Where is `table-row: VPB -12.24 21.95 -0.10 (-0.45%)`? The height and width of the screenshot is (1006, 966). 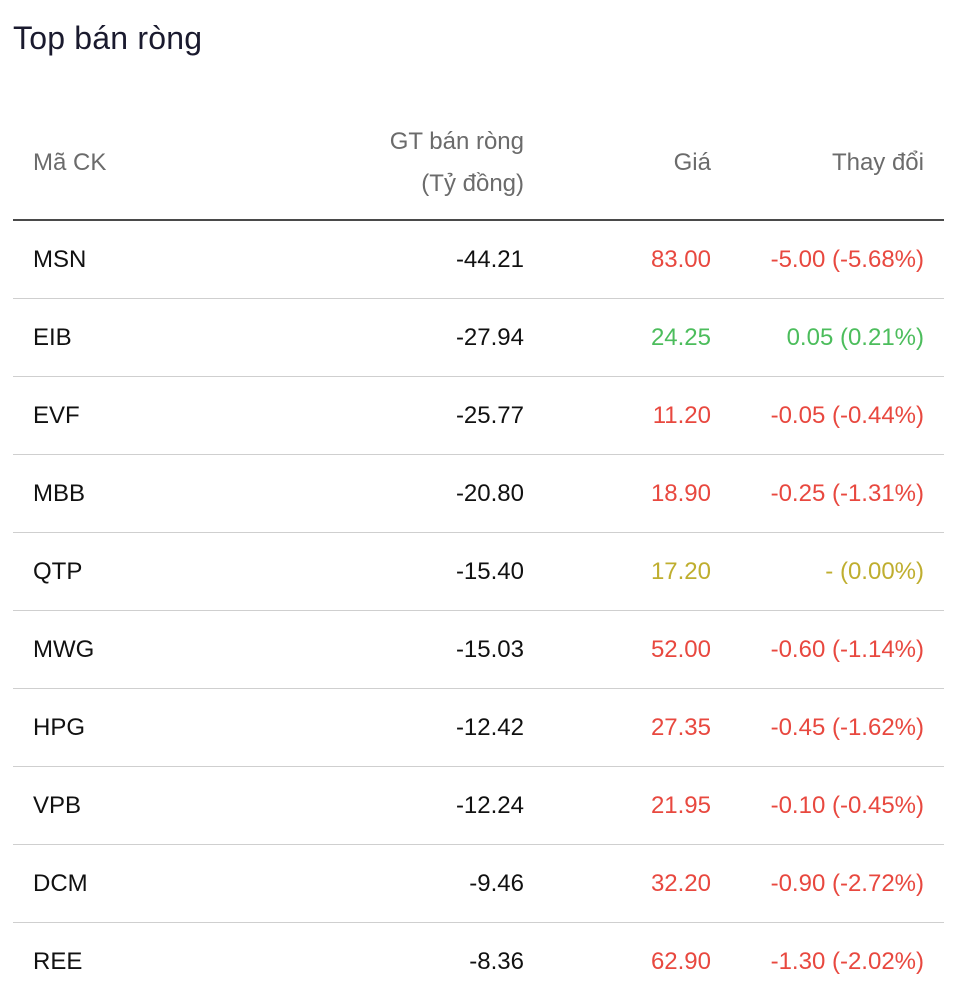 table-row: VPB -12.24 21.95 -0.10 (-0.45%) is located at coordinates (478, 805).